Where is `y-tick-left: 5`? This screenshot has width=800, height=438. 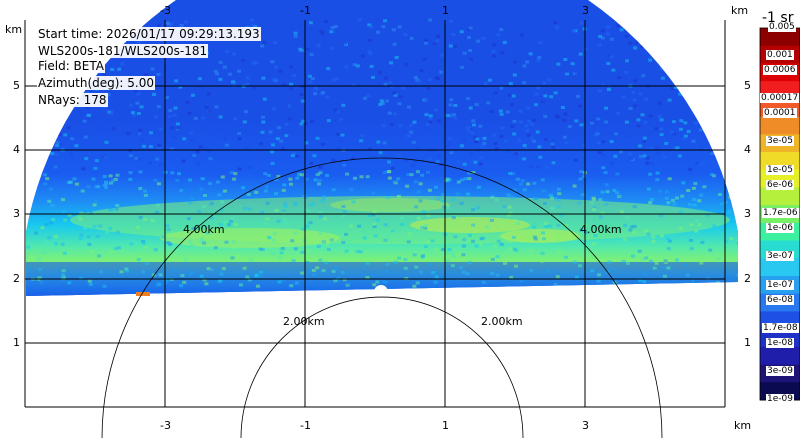 y-tick-left: 5 is located at coordinates (16, 85).